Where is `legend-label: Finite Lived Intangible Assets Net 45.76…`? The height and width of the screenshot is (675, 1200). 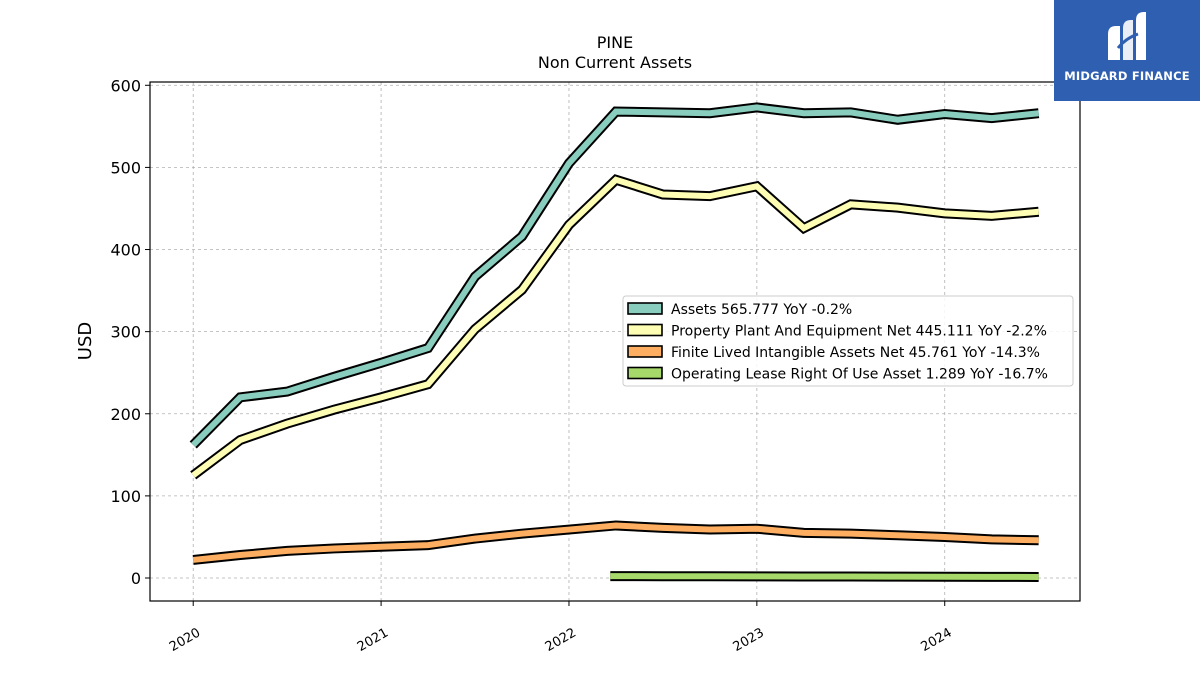
legend-label: Finite Lived Intangible Assets Net 45.76… is located at coordinates (855, 353).